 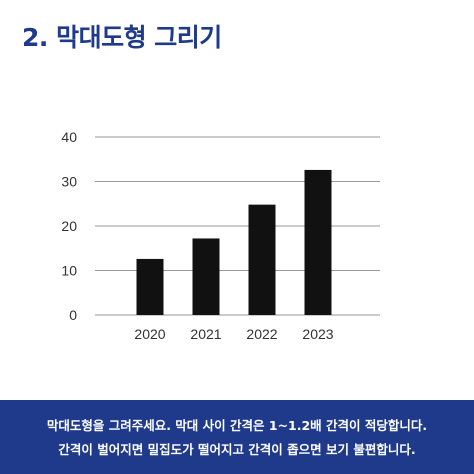 I want to click on y-tick-label: 40, so click(x=69, y=137).